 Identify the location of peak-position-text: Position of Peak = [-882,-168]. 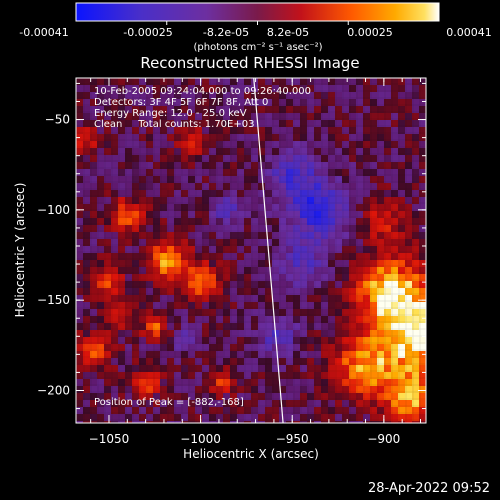
(169, 402).